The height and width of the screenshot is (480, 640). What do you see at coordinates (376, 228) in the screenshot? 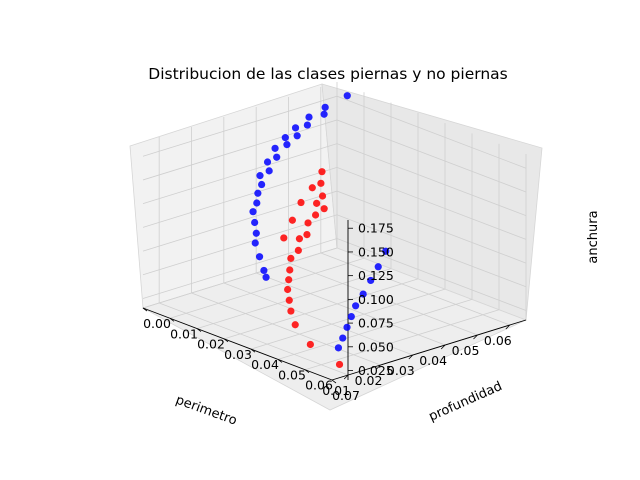
I see `z-tick-label: 0.175` at bounding box center [376, 228].